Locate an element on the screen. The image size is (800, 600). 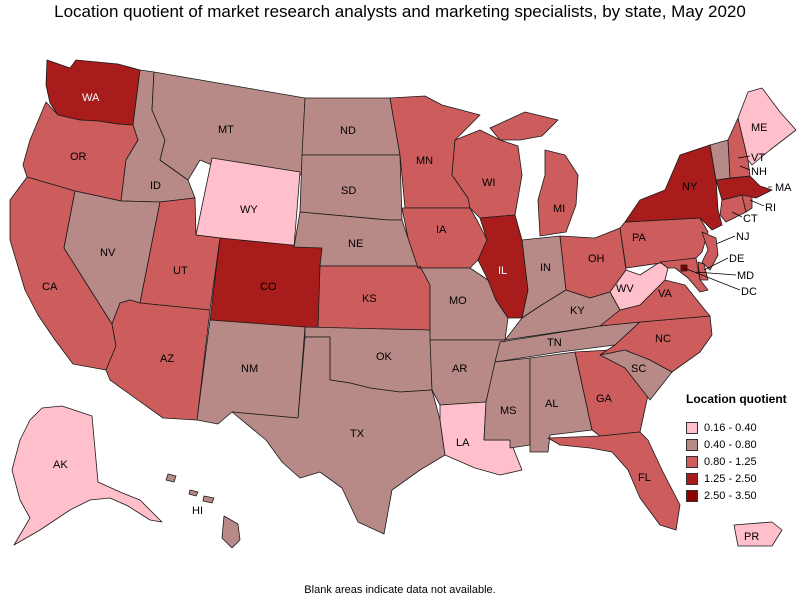
label-ri: RI is located at coordinates (770, 208).